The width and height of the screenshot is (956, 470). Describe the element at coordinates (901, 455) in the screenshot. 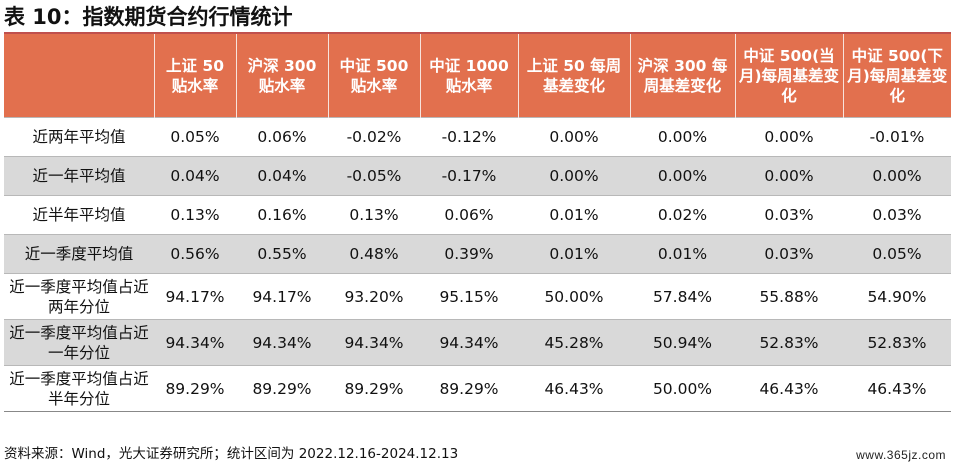

I see `watermark: www.365jz.com` at that location.